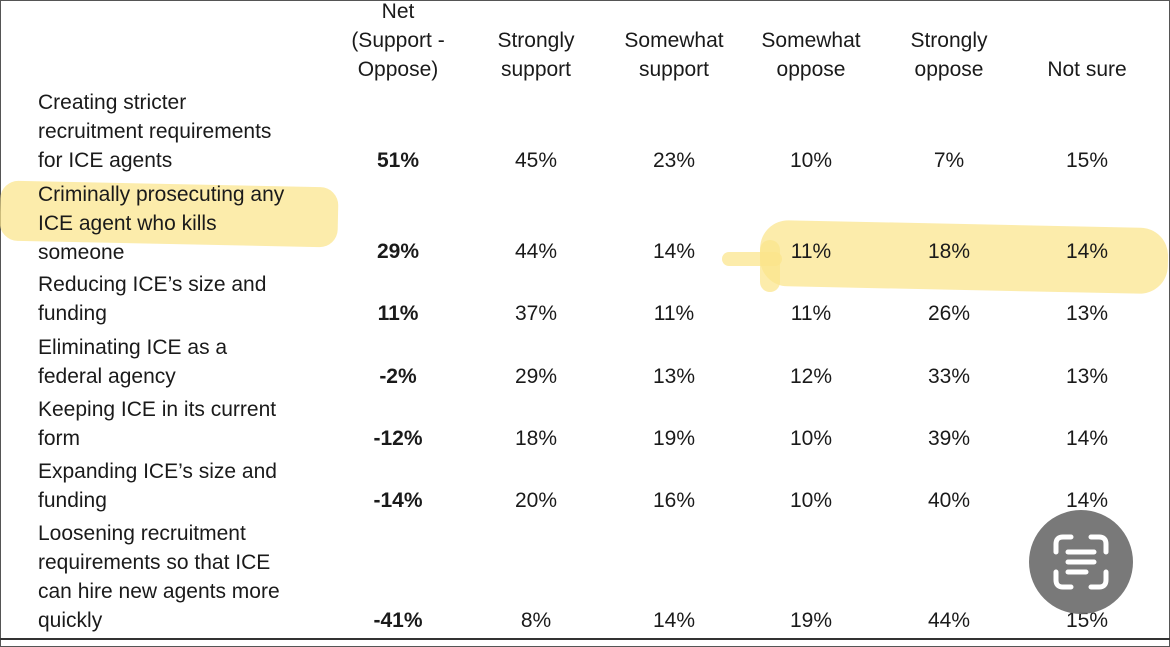  Describe the element at coordinates (536, 55) in the screenshot. I see `col-header-strongly-support: Strongly support` at that location.